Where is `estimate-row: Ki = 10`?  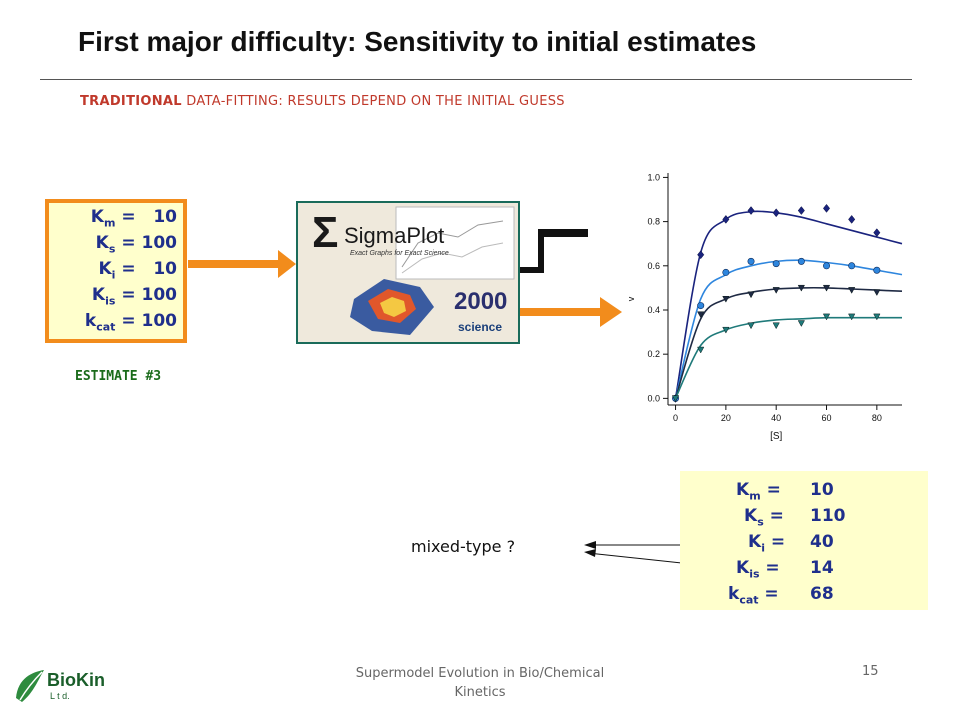 estimate-row: Ki = 10 is located at coordinates (137, 270).